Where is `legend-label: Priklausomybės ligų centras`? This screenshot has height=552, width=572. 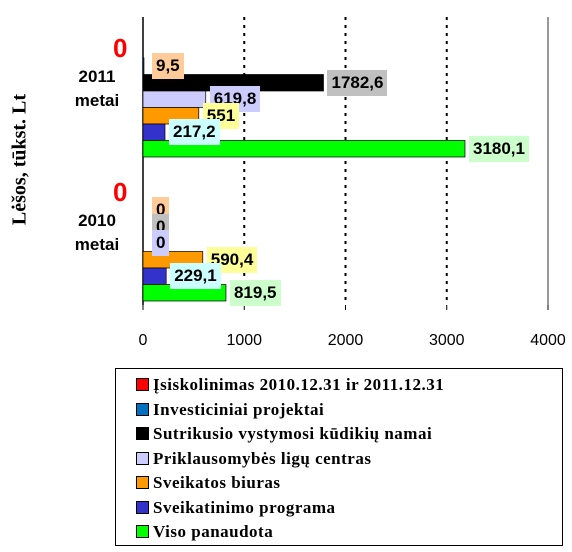
legend-label: Priklausomybės ligų centras is located at coordinates (262, 458).